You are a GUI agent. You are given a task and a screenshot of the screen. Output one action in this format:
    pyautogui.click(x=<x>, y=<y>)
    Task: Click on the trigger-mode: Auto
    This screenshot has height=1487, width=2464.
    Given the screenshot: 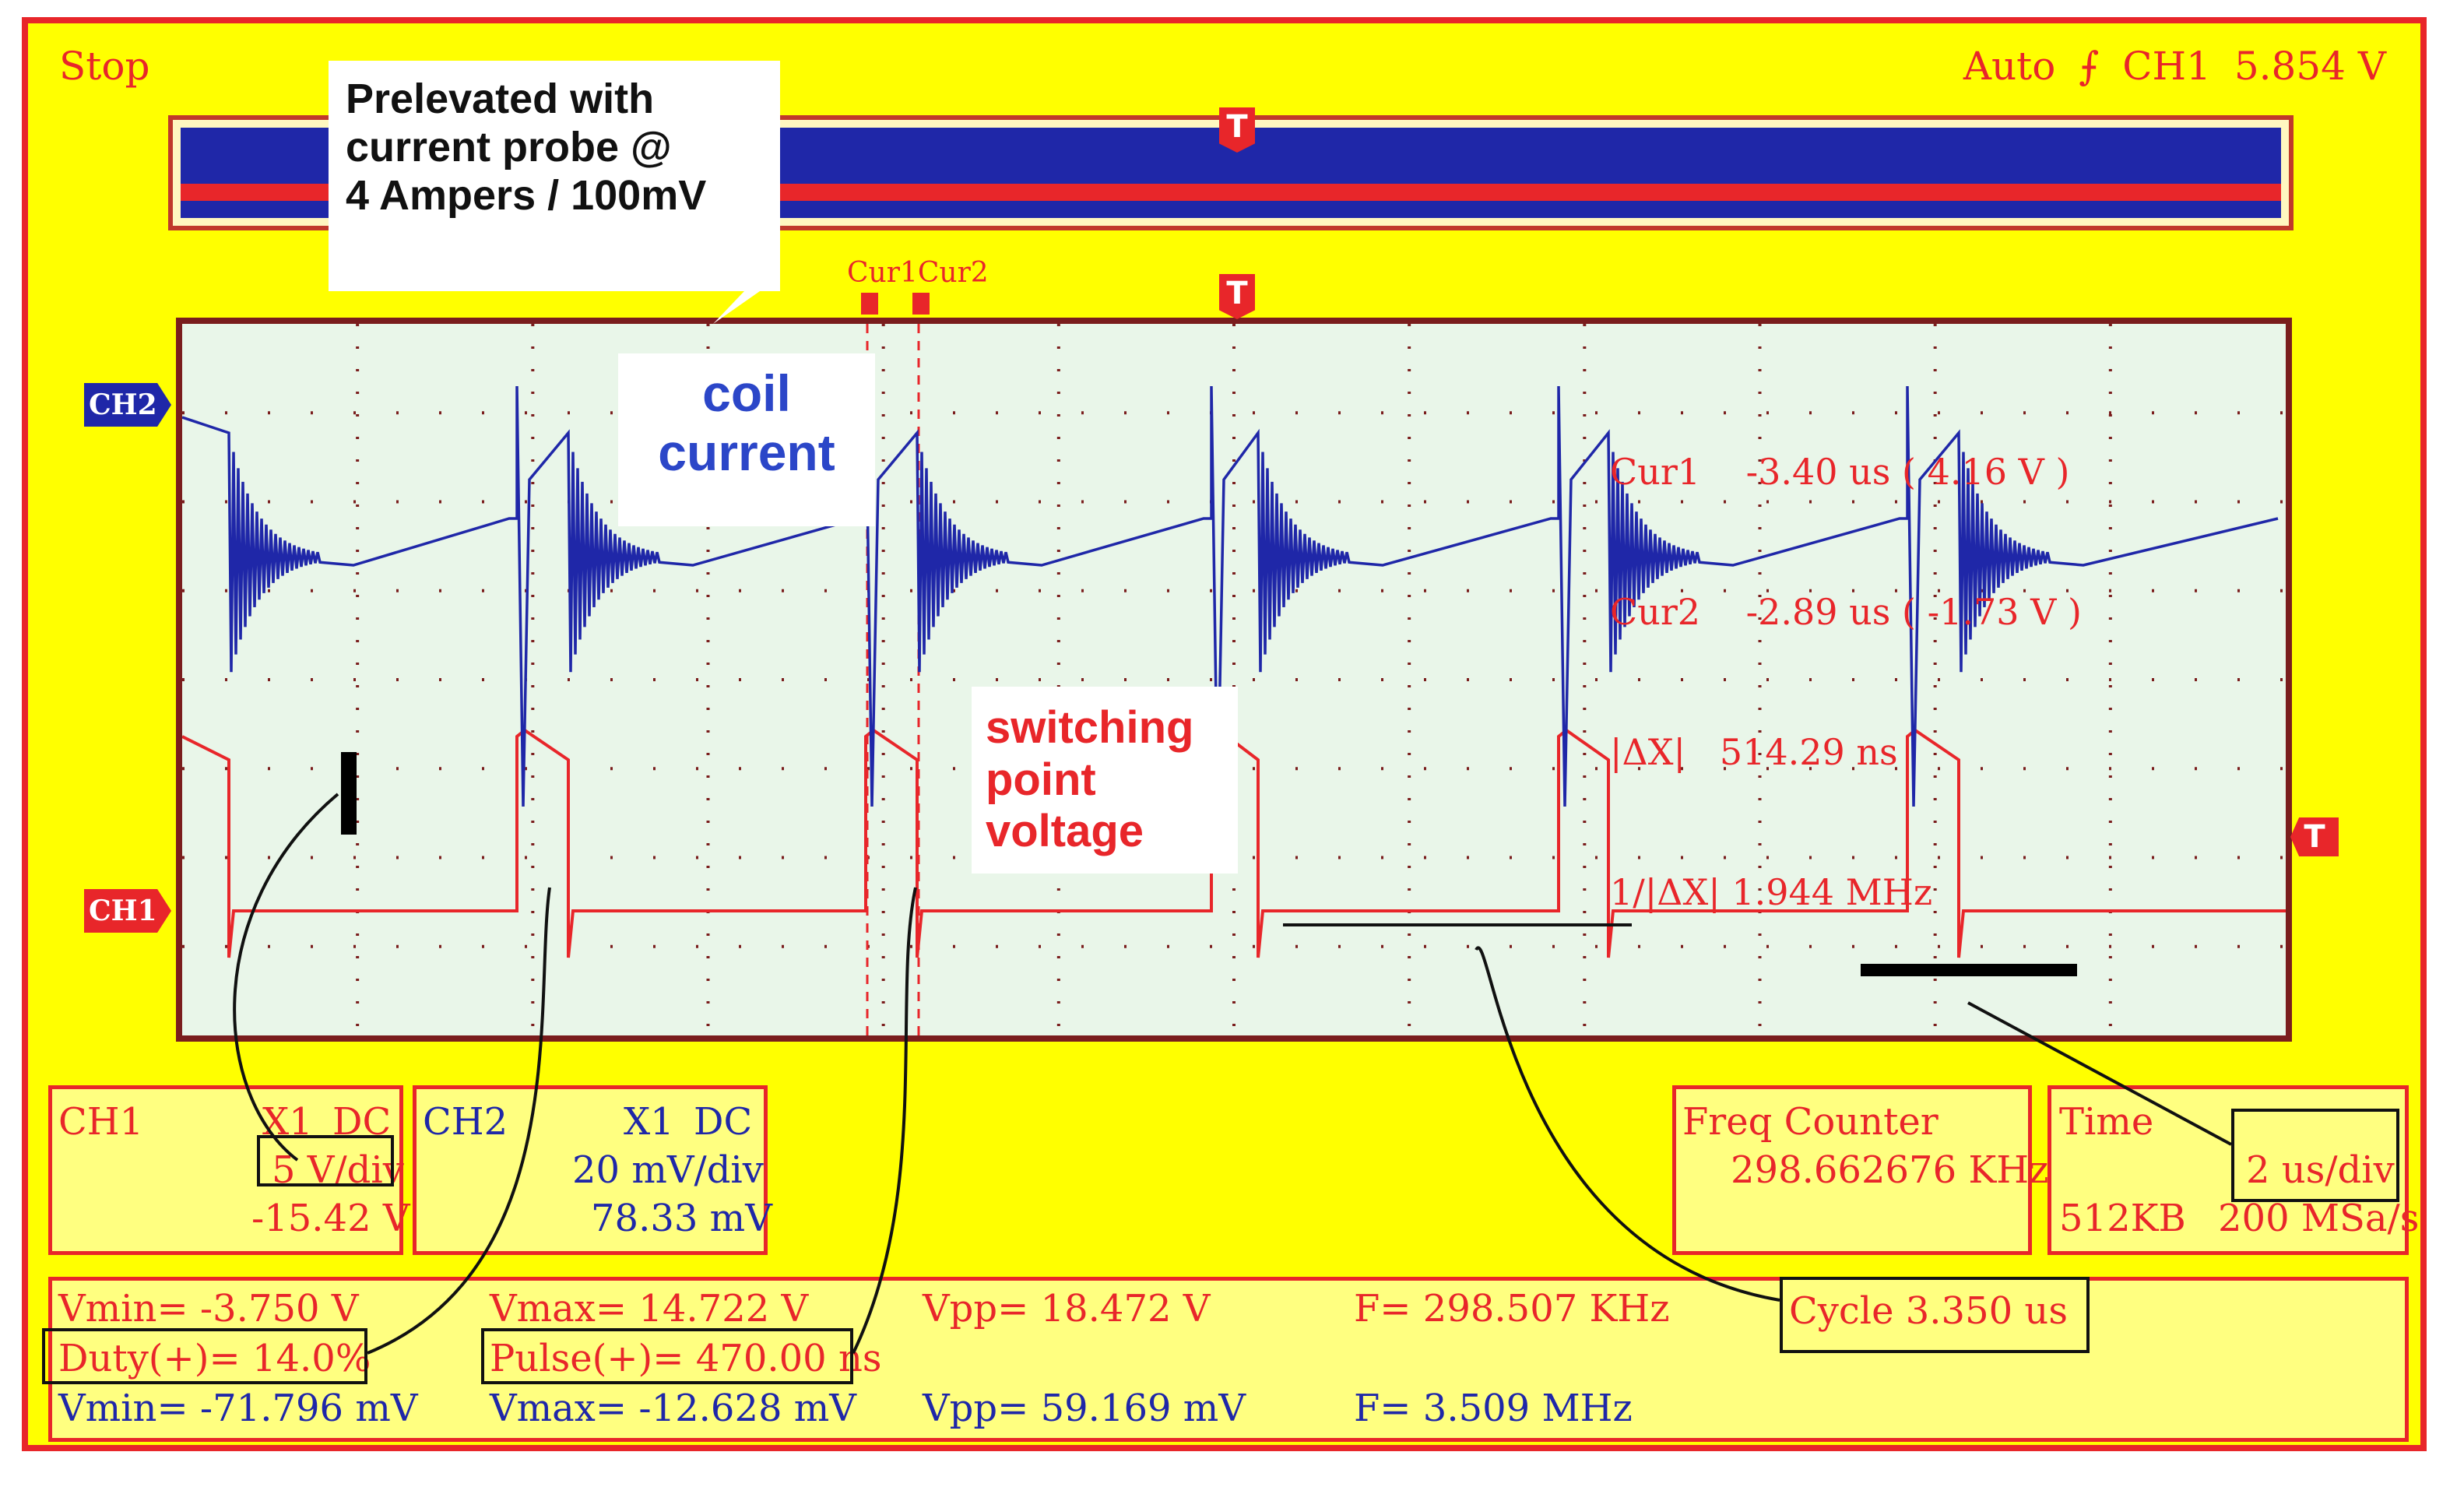 What is the action you would take?
    pyautogui.click(x=2009, y=66)
    